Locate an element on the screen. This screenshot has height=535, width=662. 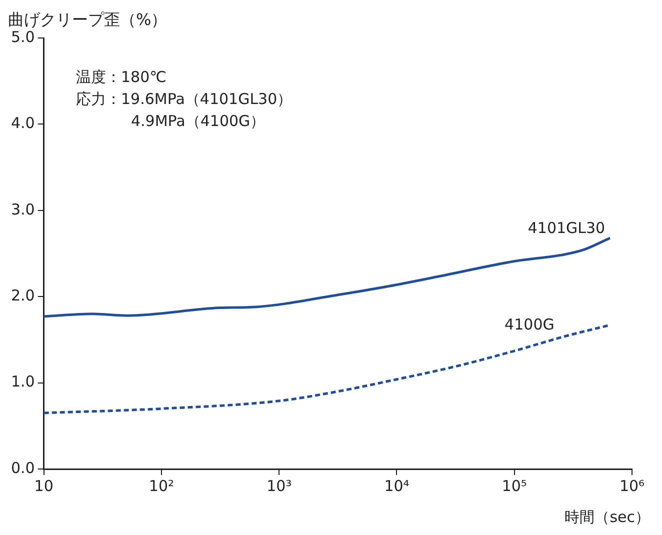
y-axis-title: 曲げクリープ歪（%） is located at coordinates (88, 20).